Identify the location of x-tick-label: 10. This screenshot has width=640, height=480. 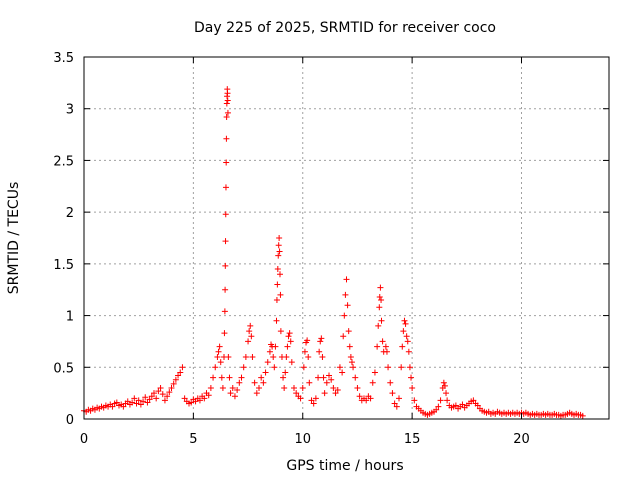
(302, 439).